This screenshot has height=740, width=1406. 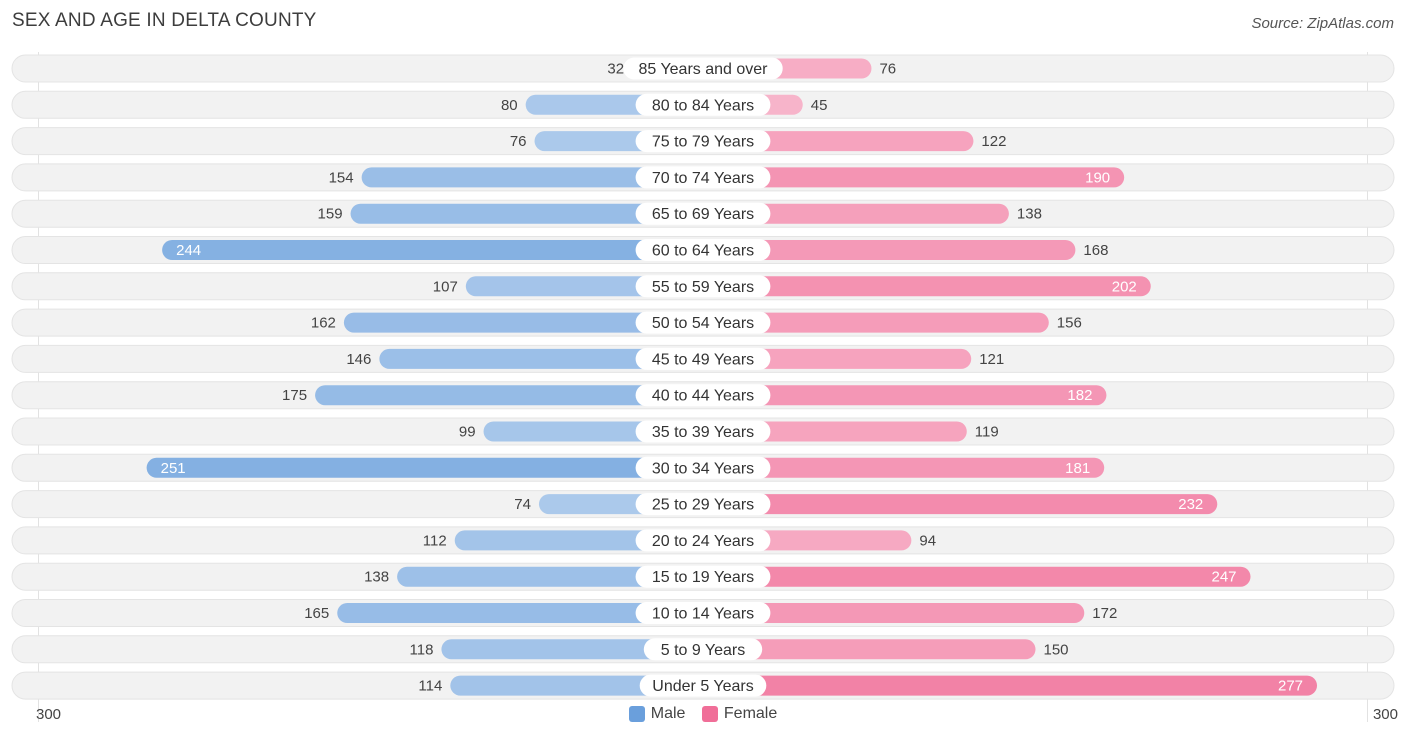 I want to click on value-label-male: 99, so click(x=467, y=432).